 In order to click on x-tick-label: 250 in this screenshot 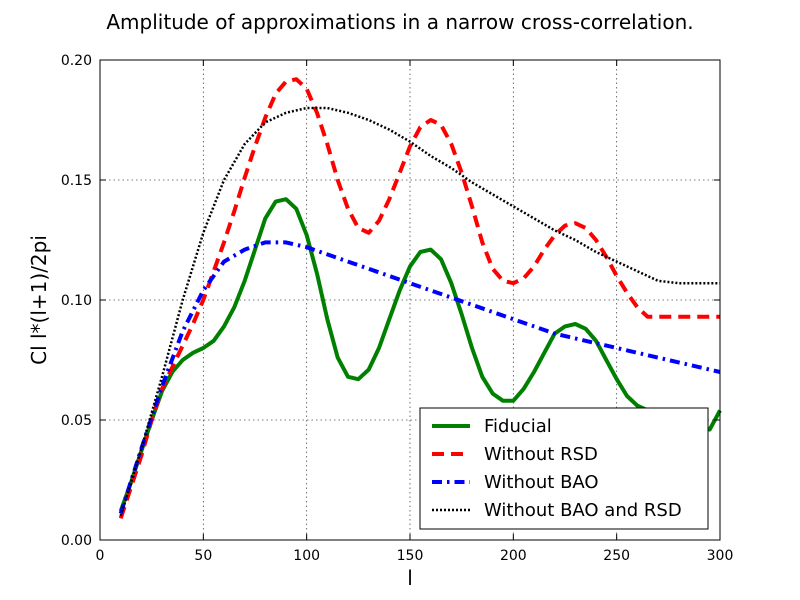, I will do `click(616, 556)`.